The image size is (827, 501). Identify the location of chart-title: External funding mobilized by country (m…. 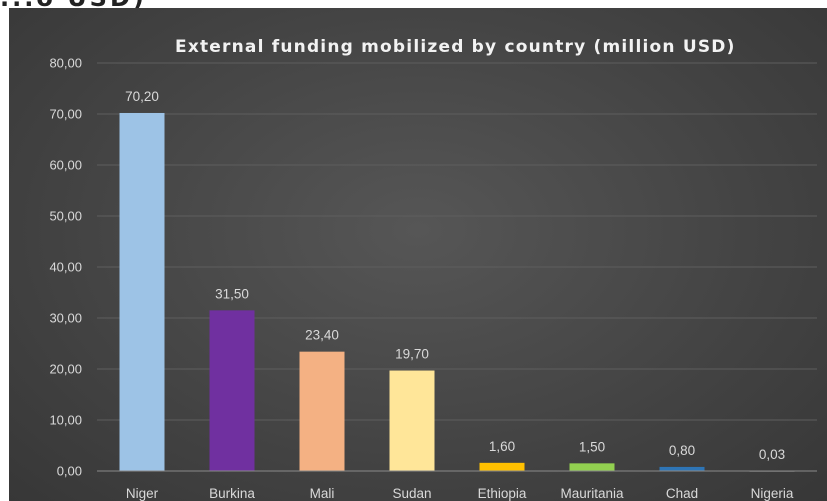
(455, 47).